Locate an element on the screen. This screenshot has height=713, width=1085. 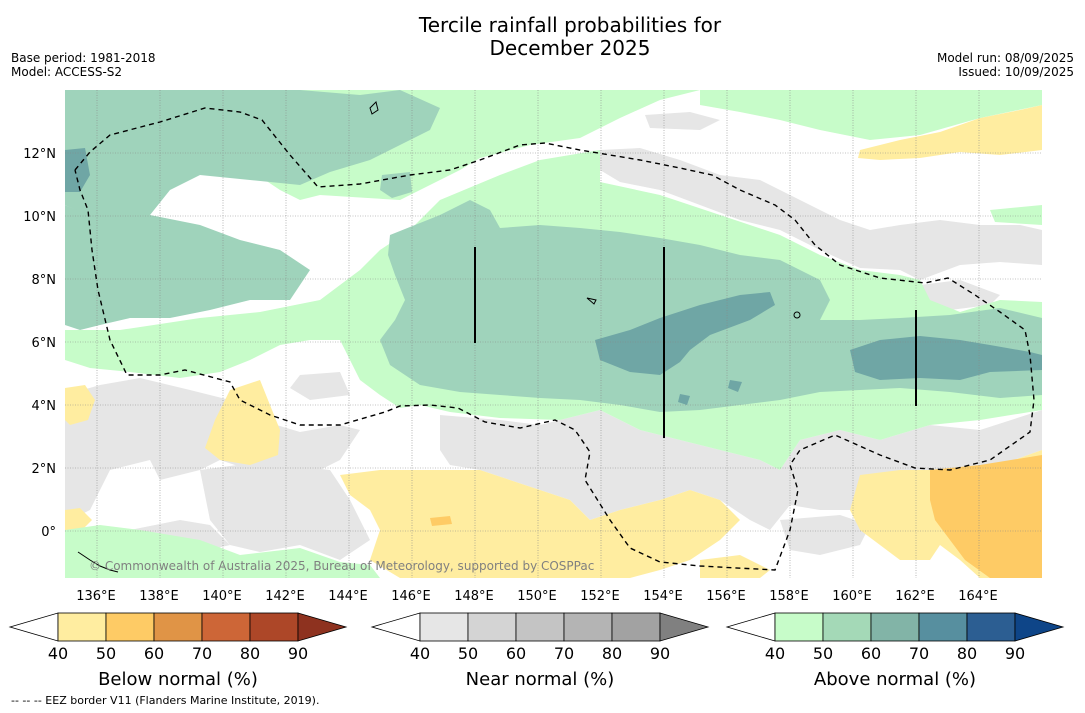
below-normal-50-regions is located at coordinates (736, 516).